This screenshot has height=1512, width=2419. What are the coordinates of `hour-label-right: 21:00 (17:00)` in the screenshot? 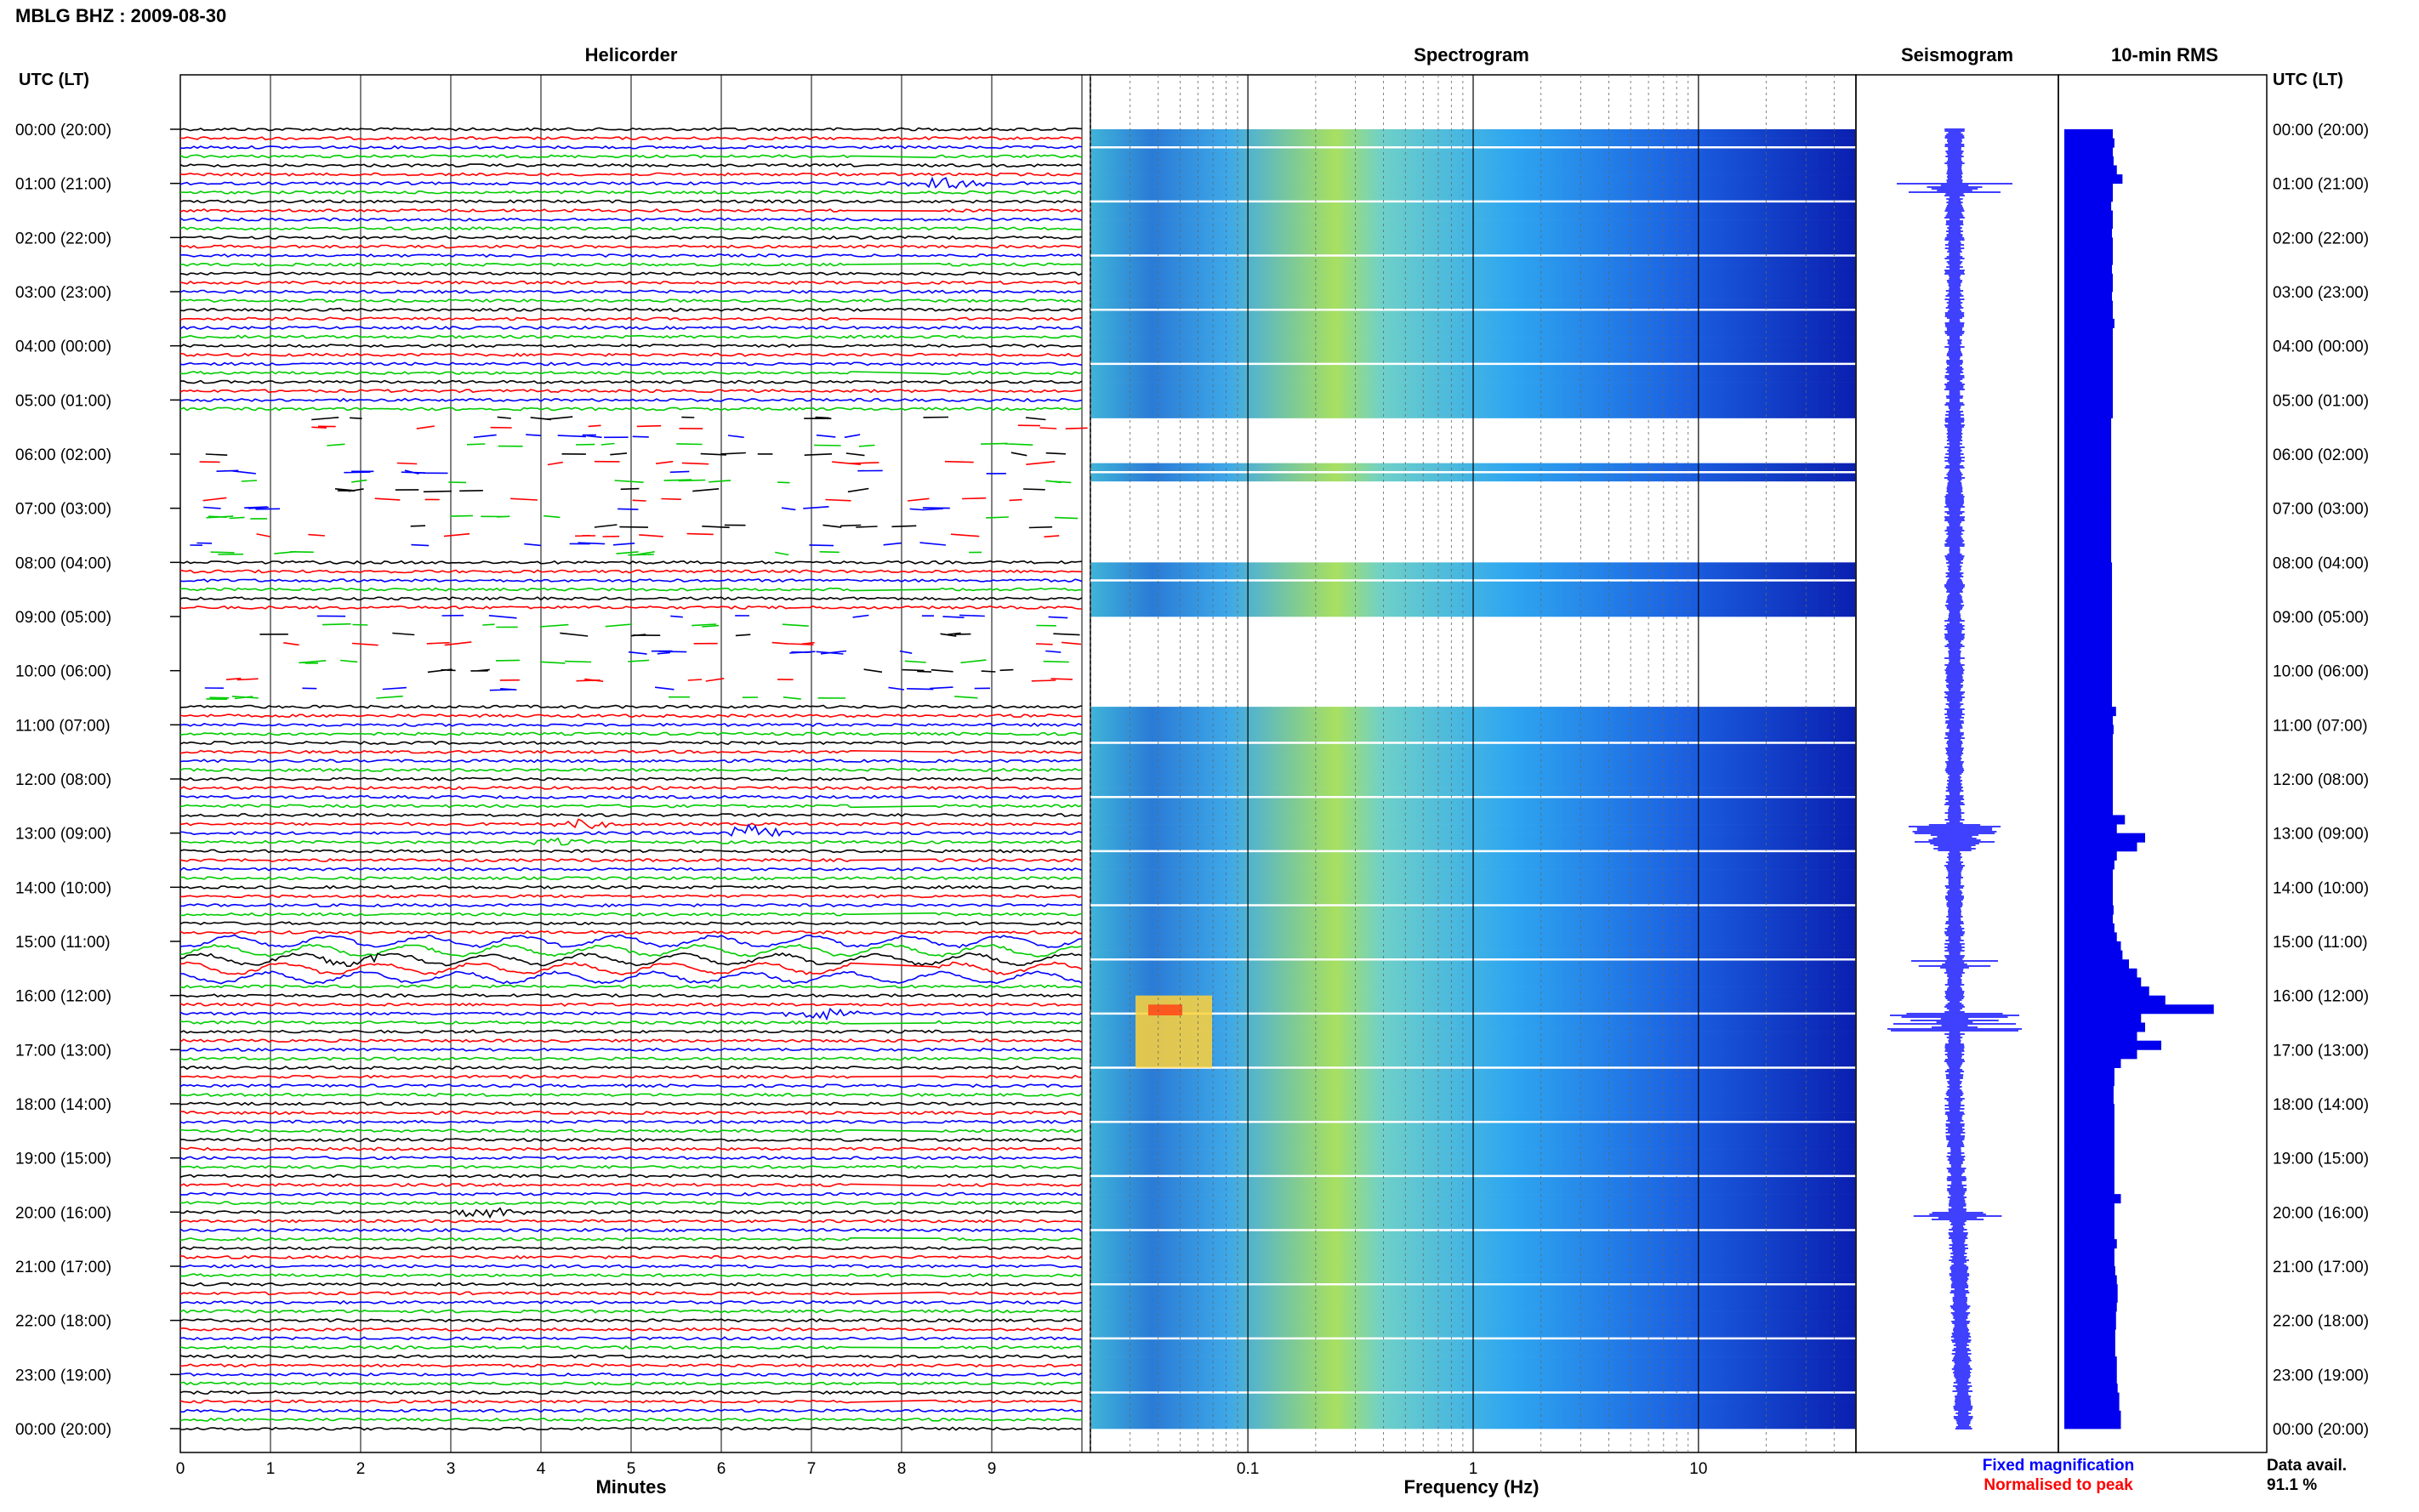 It's located at (2321, 1267).